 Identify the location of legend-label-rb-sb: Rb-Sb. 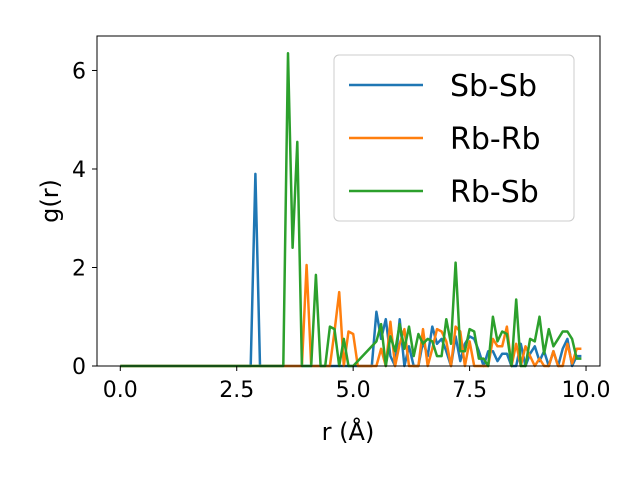
(494, 192).